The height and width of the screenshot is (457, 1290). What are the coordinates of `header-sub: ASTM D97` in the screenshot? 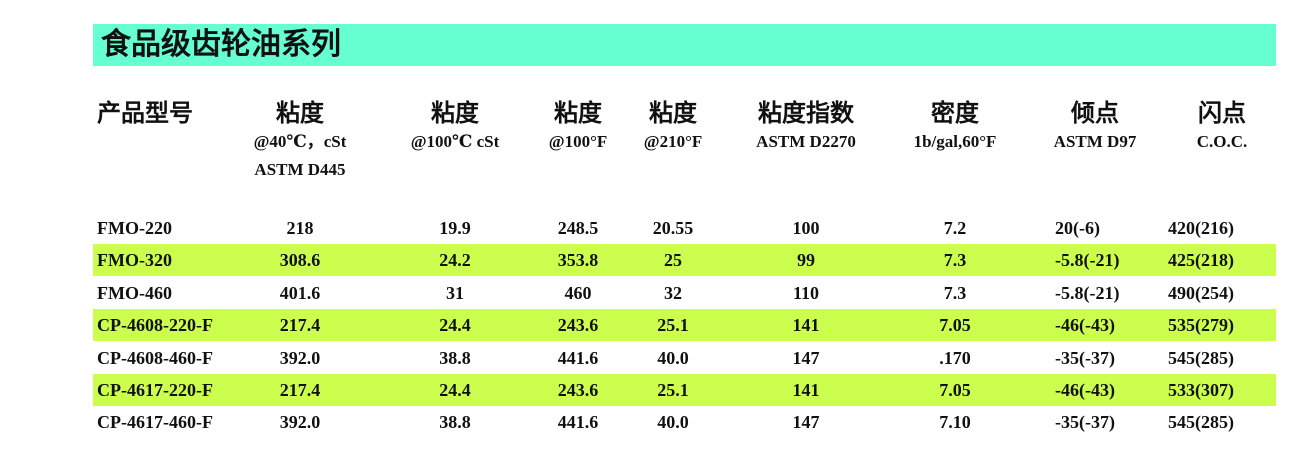 It's located at (1095, 141).